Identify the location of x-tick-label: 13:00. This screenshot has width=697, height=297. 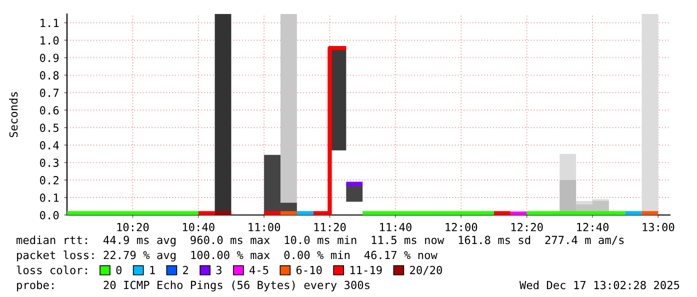
(658, 227).